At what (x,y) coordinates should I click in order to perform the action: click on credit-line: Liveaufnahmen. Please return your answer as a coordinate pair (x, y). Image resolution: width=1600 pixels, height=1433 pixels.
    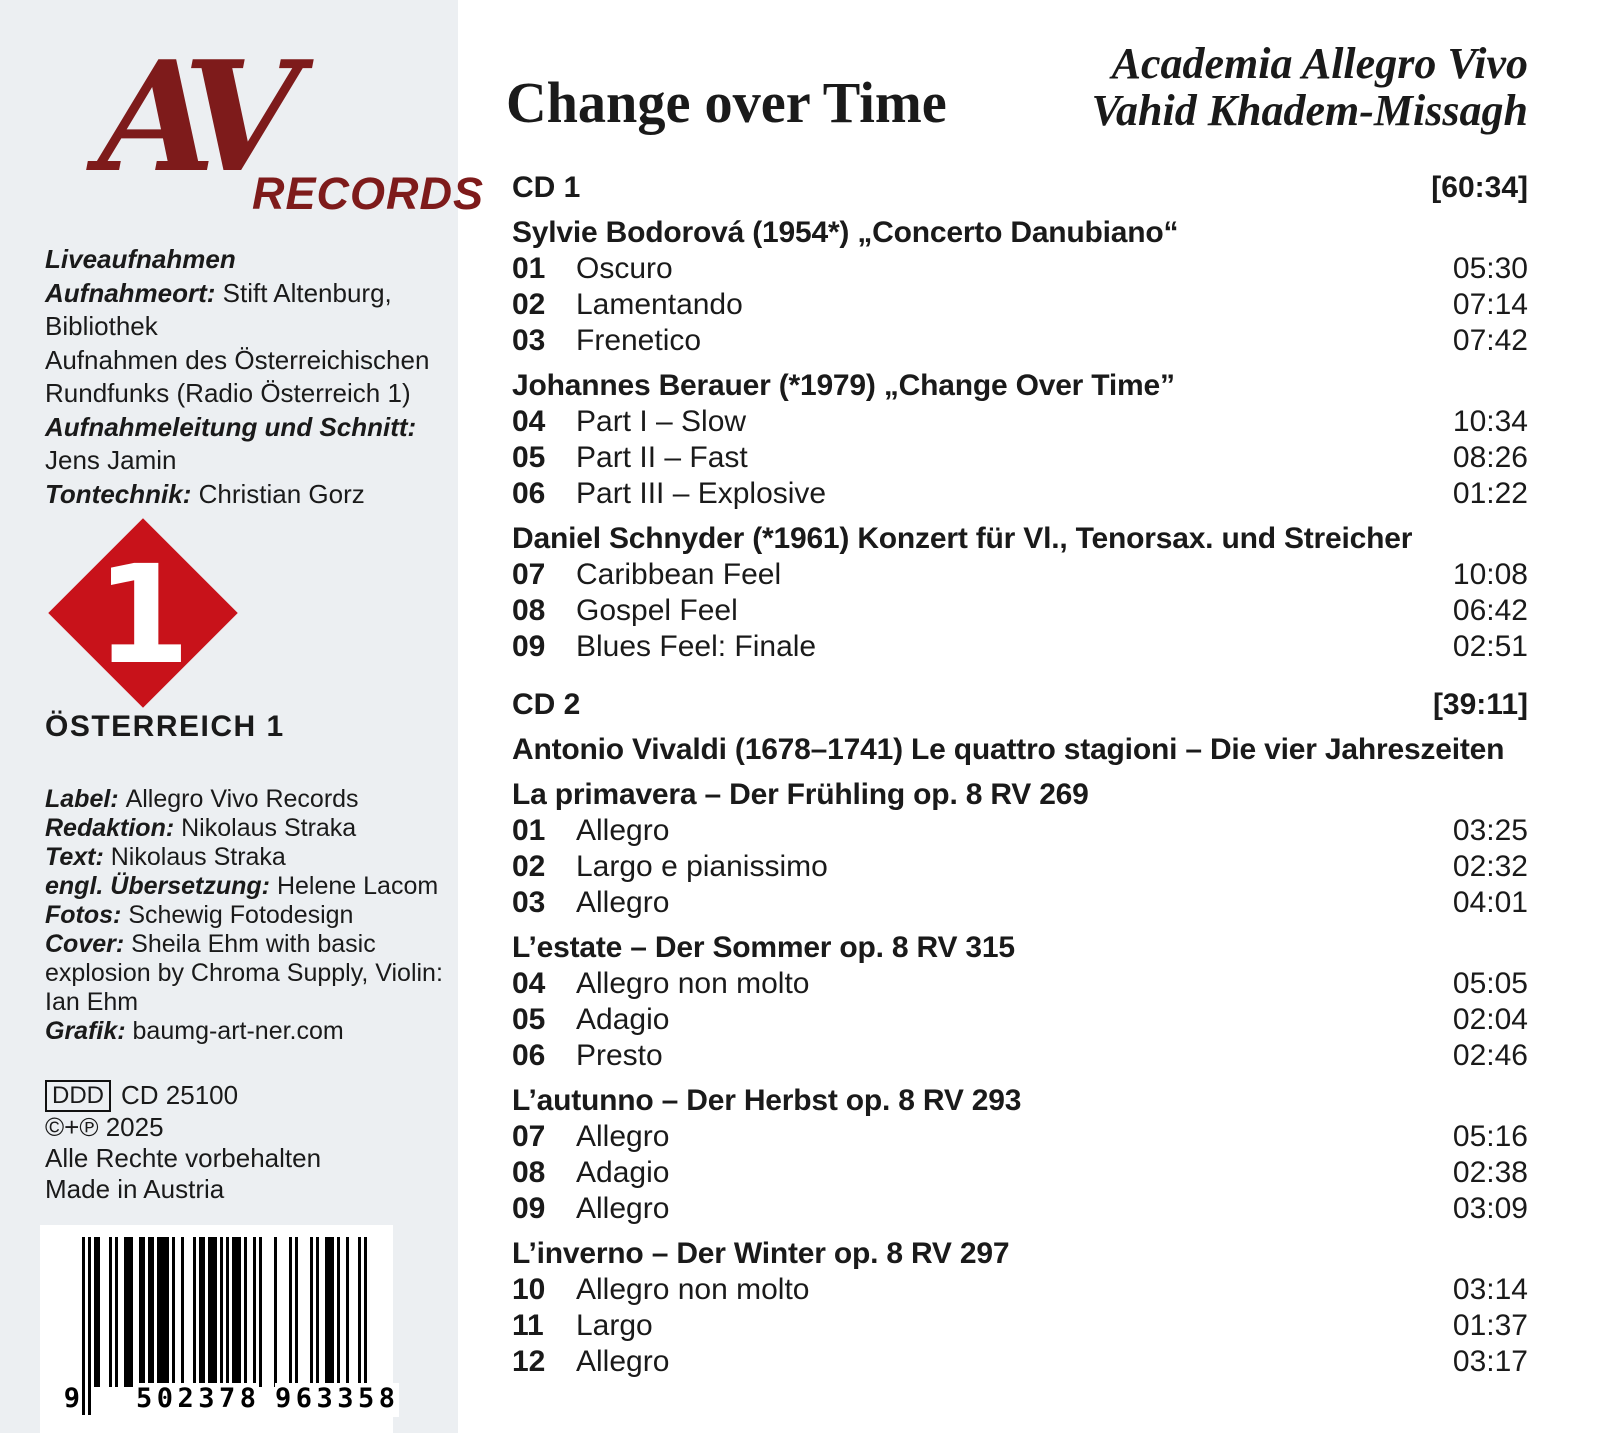
    Looking at the image, I should click on (246, 260).